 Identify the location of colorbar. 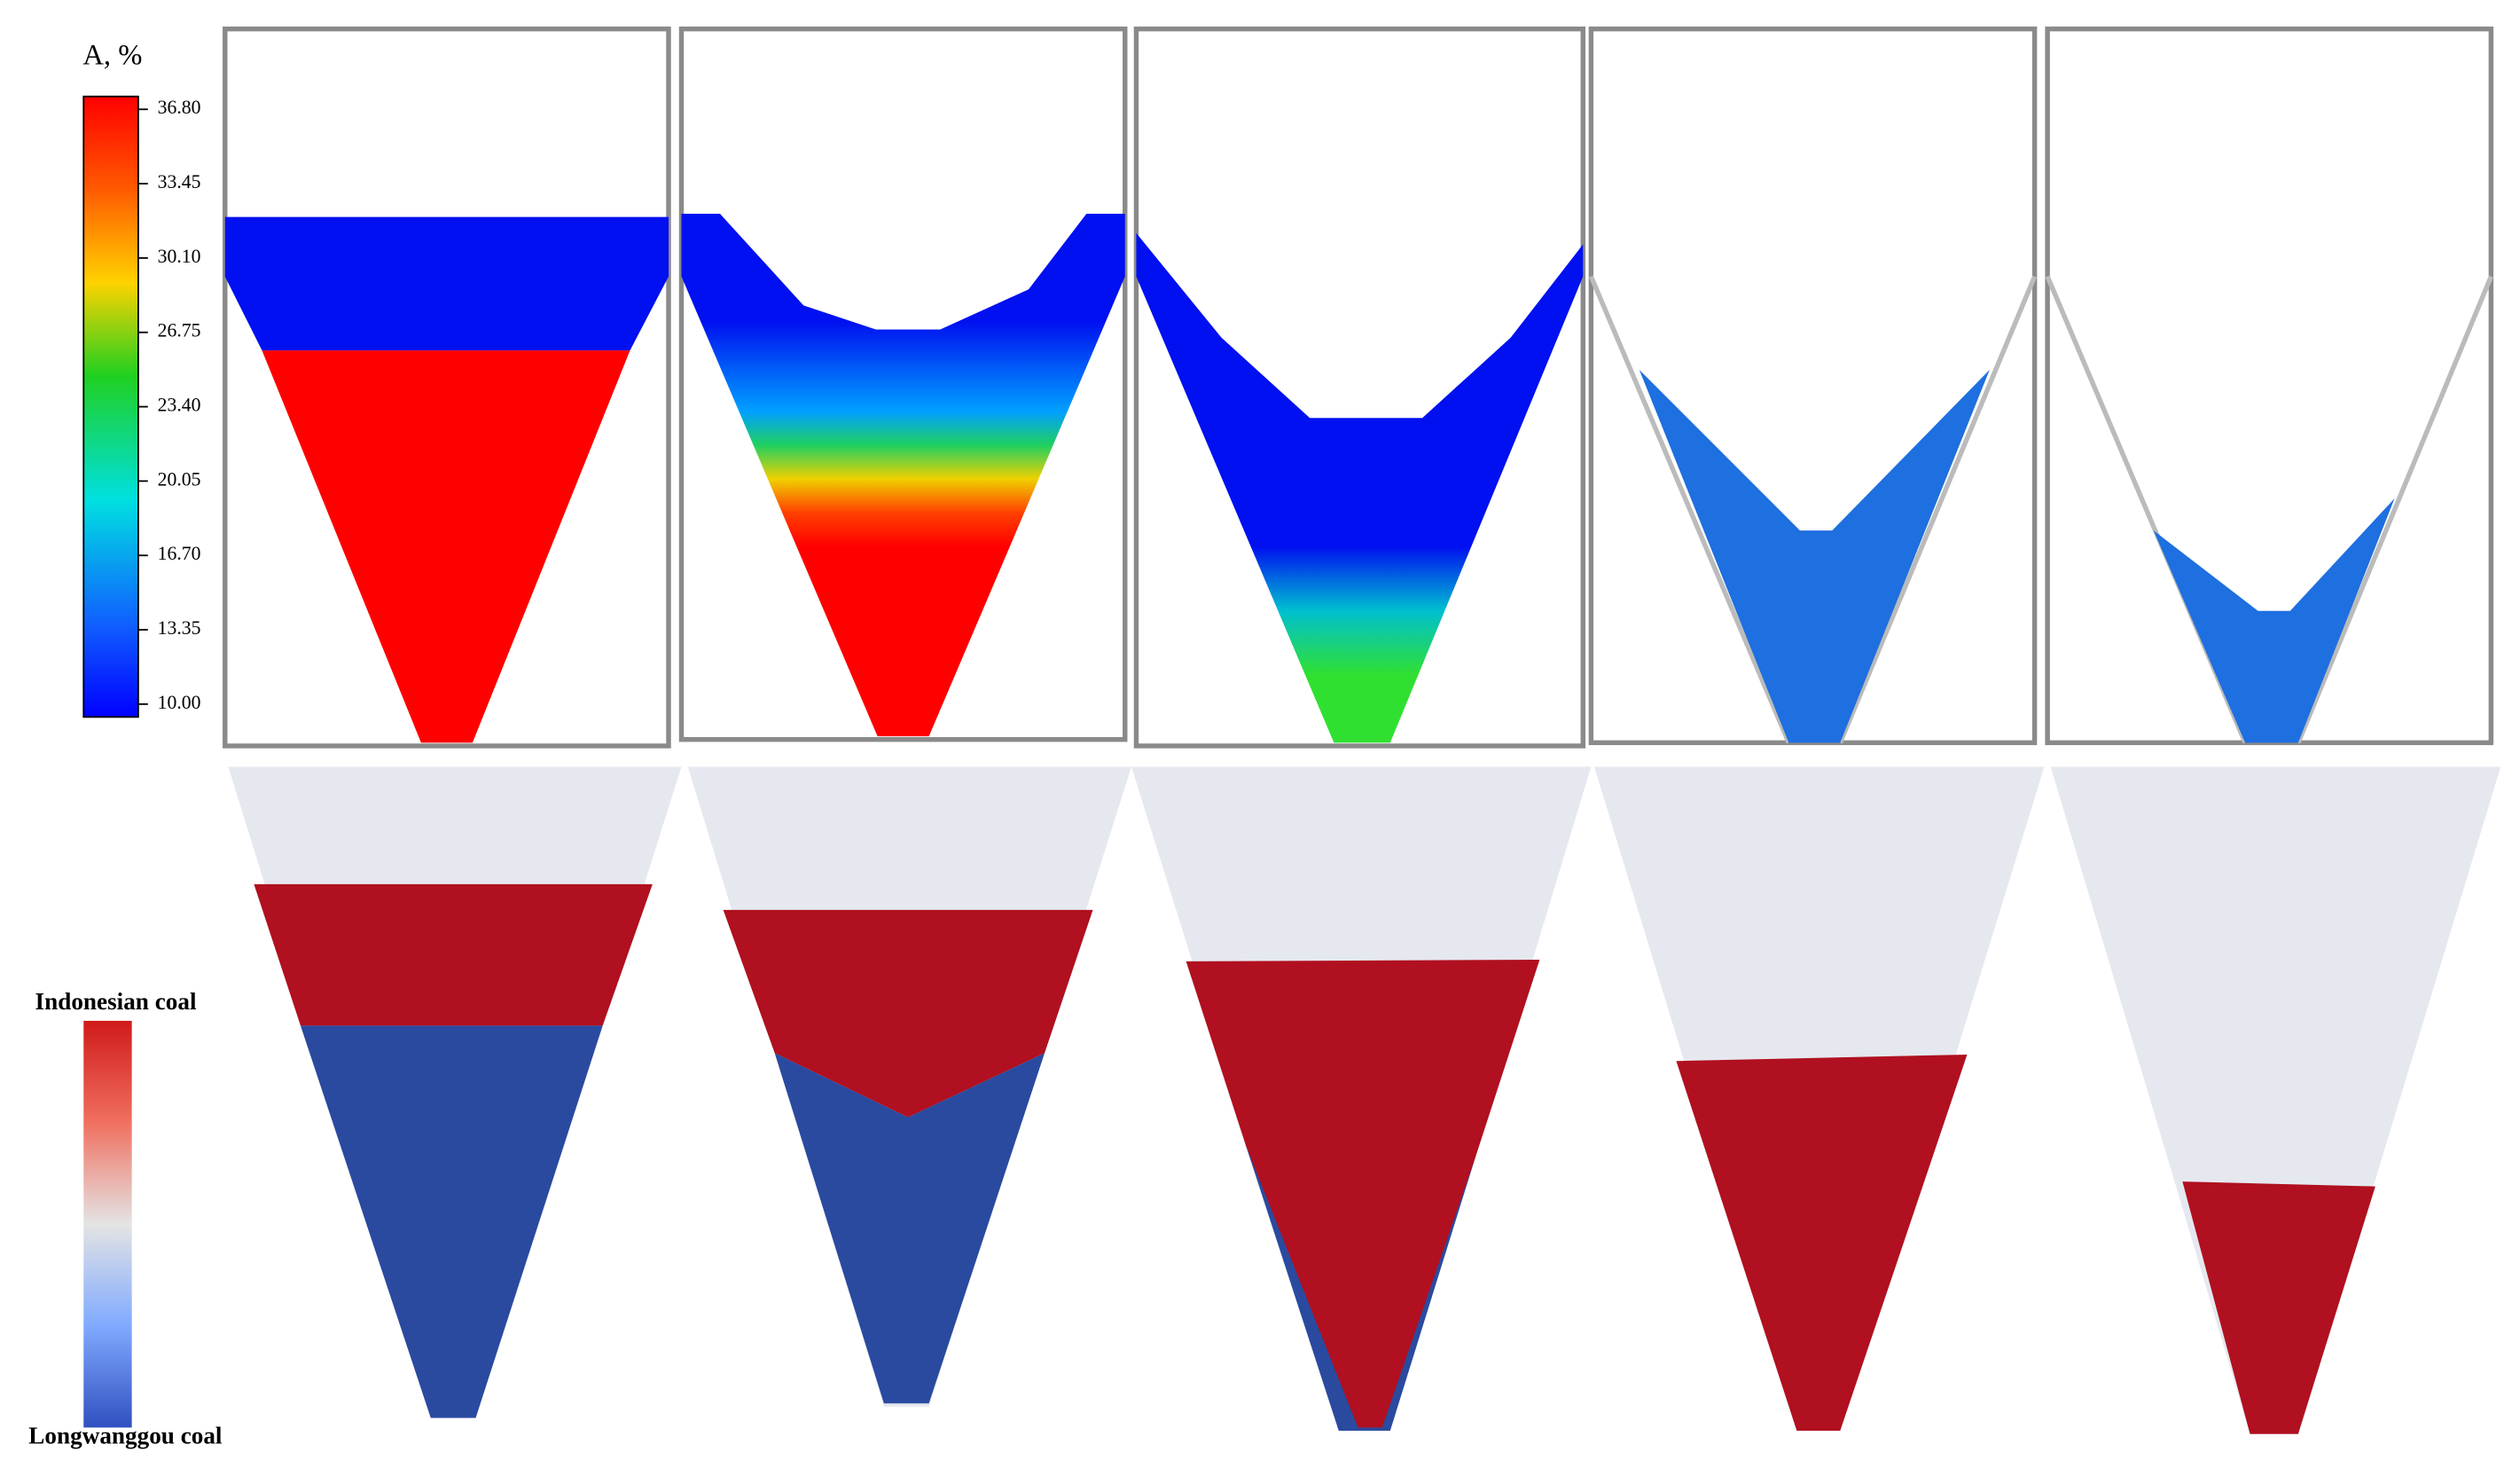
(110, 407).